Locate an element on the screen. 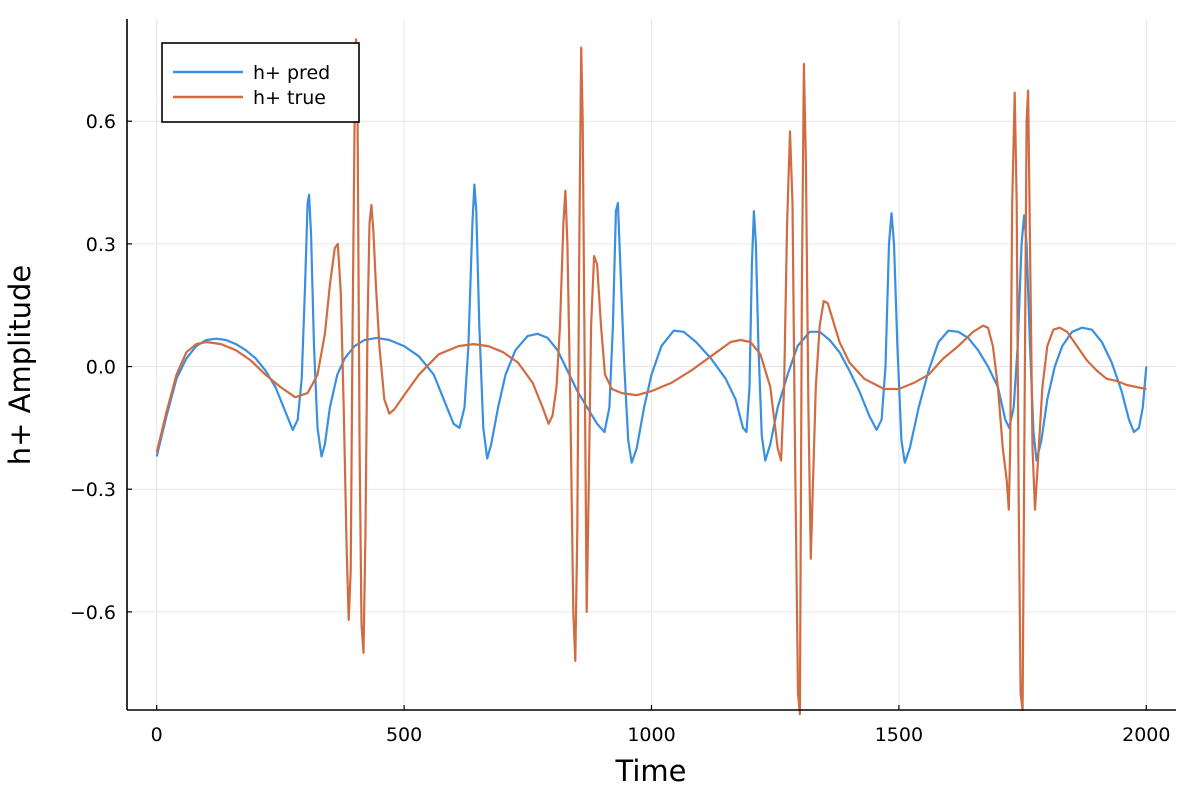  y-tick-label: −0.6 is located at coordinates (93, 613).